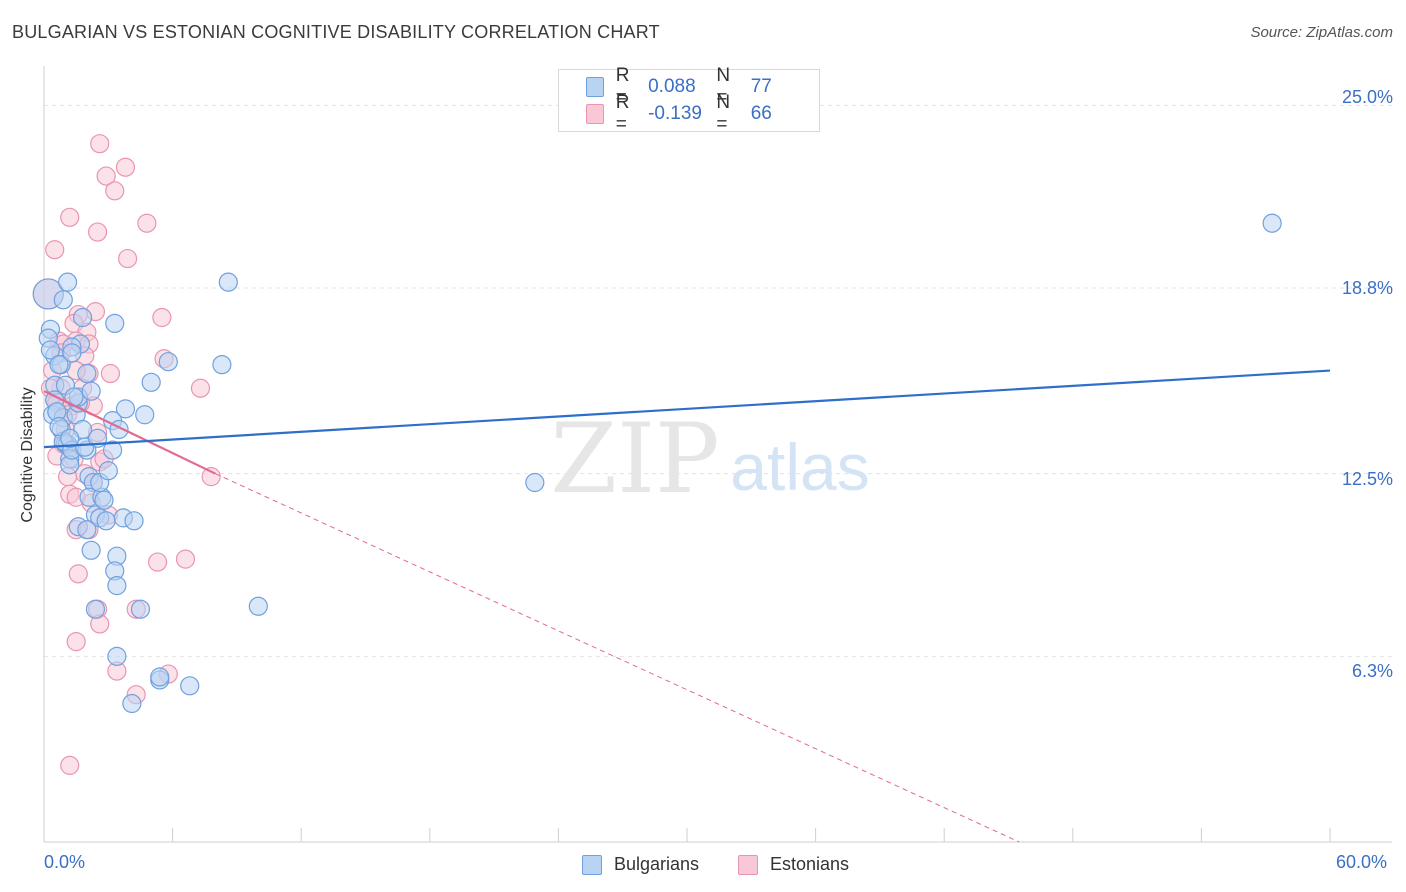 The width and height of the screenshot is (1406, 892). Describe the element at coordinates (1321, 32) in the screenshot. I see `source-label: Source: ZipAtlas.com` at that location.